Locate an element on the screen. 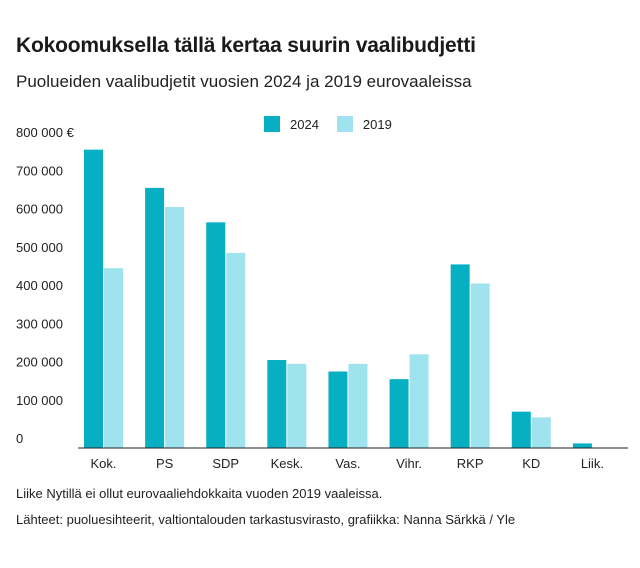 The image size is (640, 568). x-tick-label: RKP is located at coordinates (470, 463).